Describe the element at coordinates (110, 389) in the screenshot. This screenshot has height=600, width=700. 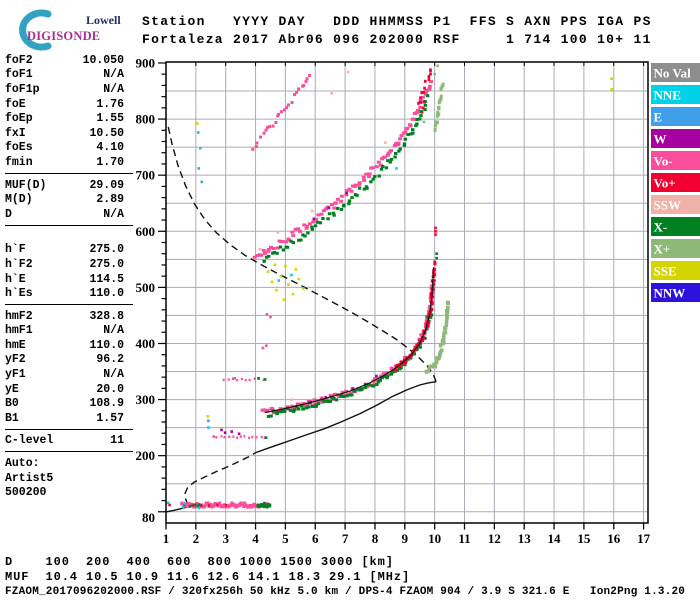
I see `param-value: 20.0` at that location.